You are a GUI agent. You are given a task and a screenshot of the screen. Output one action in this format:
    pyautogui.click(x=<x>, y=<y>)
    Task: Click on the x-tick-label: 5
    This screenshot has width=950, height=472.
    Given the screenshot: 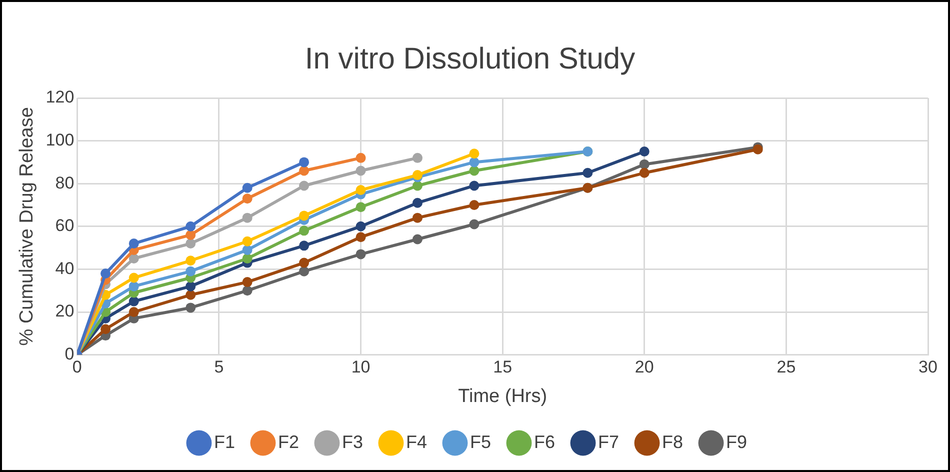 What is the action you would take?
    pyautogui.click(x=219, y=367)
    